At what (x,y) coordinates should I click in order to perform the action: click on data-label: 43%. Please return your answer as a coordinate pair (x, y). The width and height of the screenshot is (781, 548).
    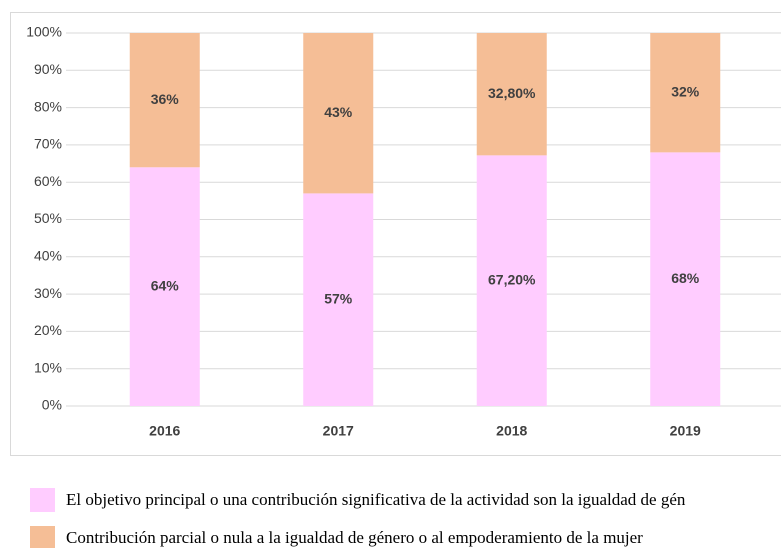
    Looking at the image, I should click on (338, 112).